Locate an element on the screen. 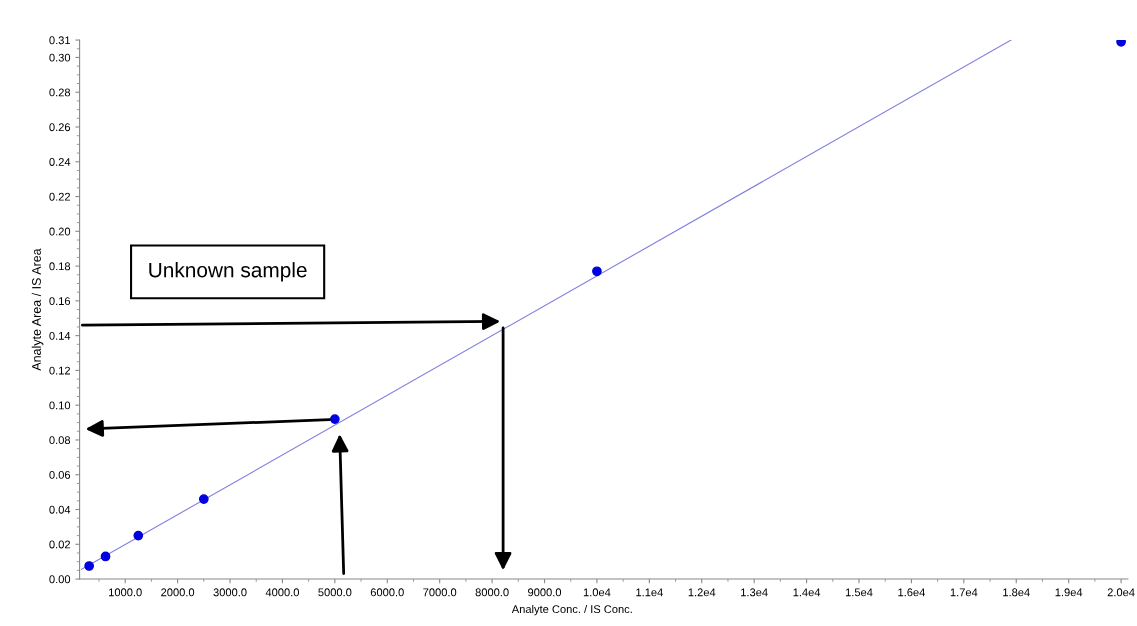 Image resolution: width=1137 pixels, height=626 pixels. x-tick-label: 1.6e4 is located at coordinates (912, 592).